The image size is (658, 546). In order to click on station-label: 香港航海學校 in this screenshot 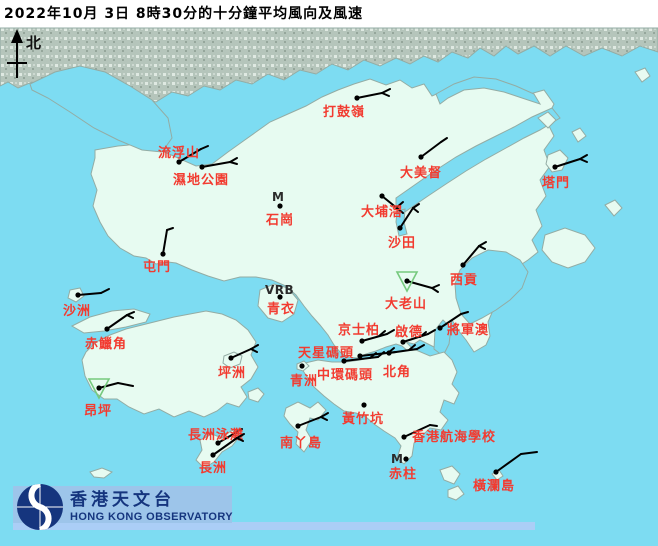, I will do `click(453, 437)`.